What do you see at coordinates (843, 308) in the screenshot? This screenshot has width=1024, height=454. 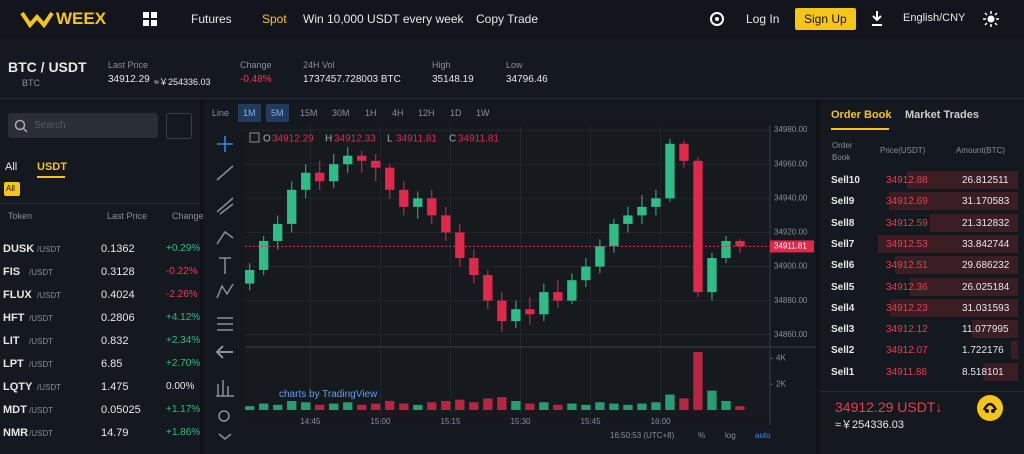 I see `book-side: Sell4` at bounding box center [843, 308].